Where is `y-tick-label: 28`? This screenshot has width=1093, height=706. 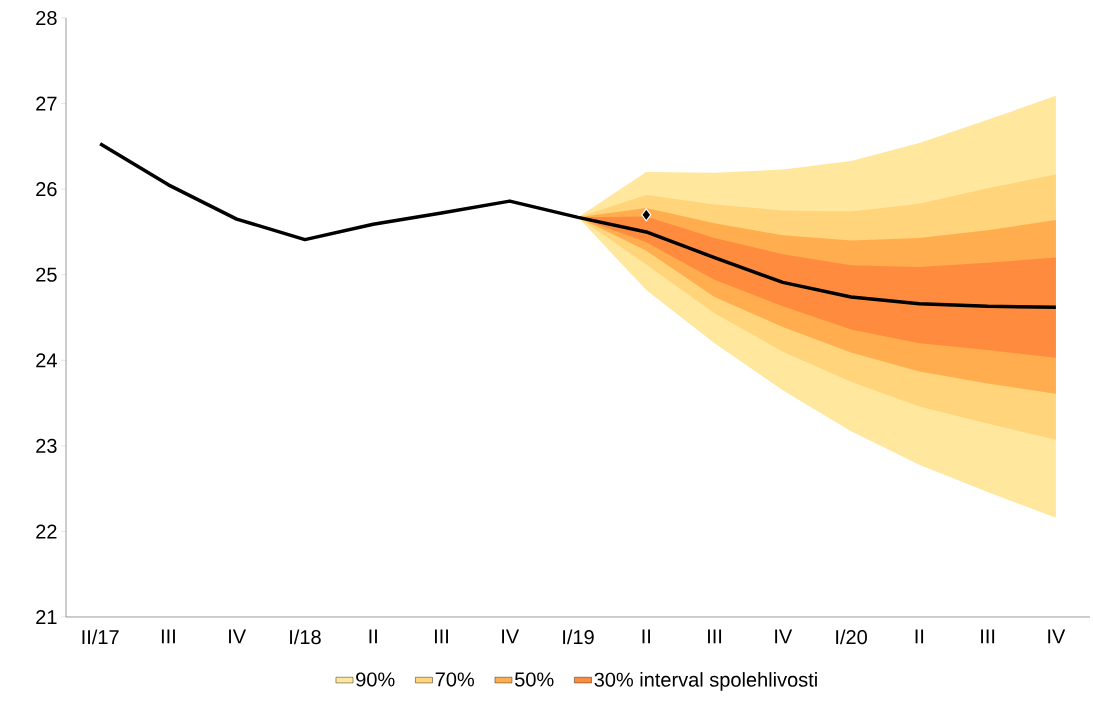 y-tick-label: 28 is located at coordinates (46, 18).